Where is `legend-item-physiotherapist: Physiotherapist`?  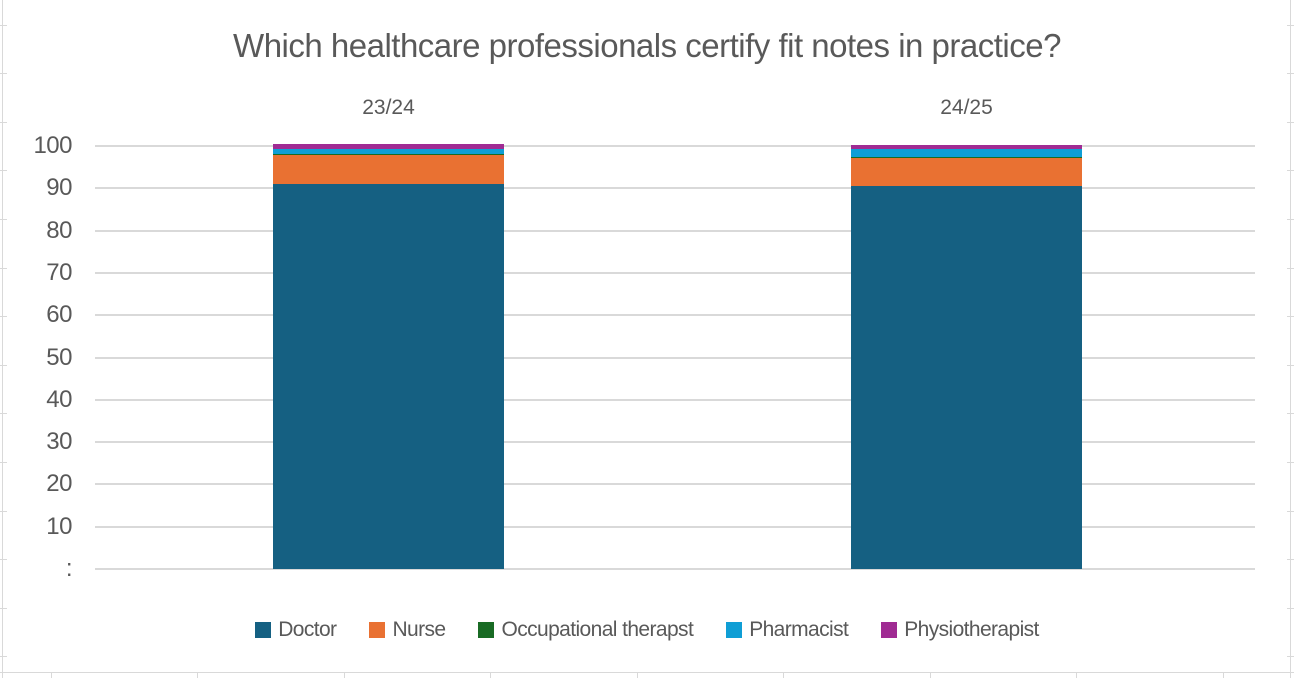
legend-item-physiotherapist: Physiotherapist is located at coordinates (960, 630).